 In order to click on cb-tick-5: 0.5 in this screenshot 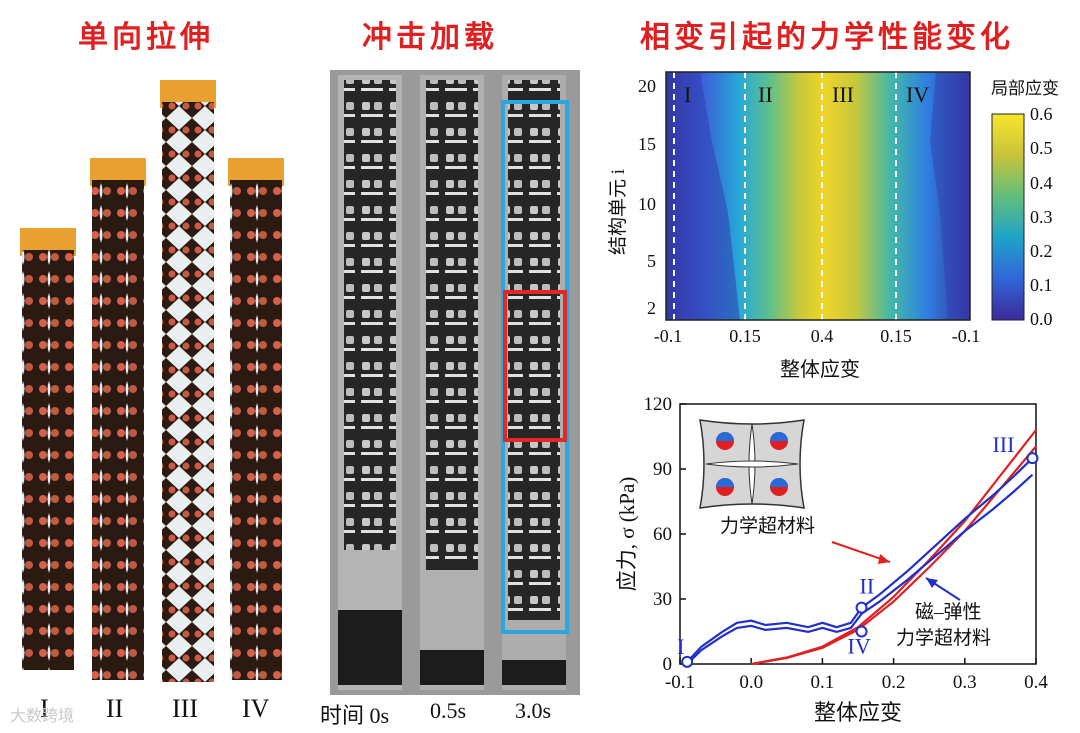, I will do `click(1041, 148)`.